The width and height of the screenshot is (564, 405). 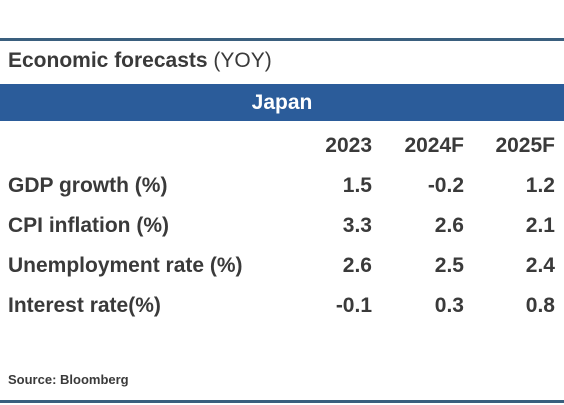 I want to click on table-row-gdp-growth: GDP growth (%) 1.5 -0.2 1.2, so click(x=282, y=186).